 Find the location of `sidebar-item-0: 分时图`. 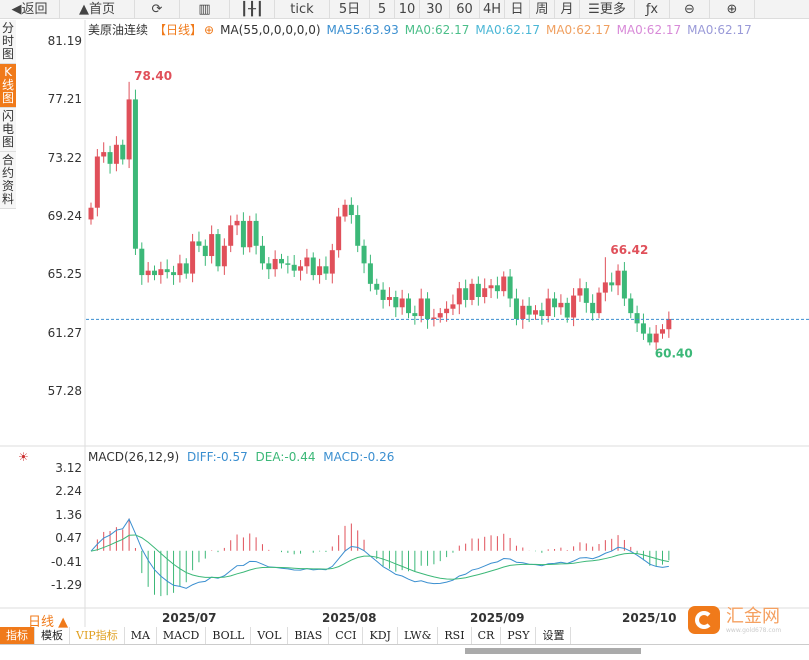

sidebar-item-0: 分时图 is located at coordinates (8, 42).